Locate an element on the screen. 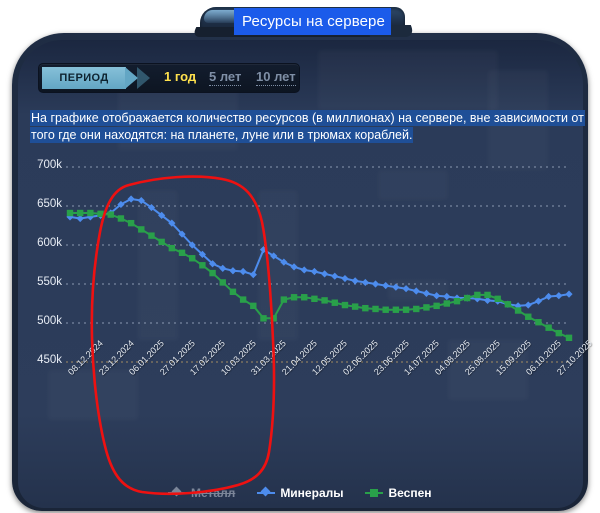 The width and height of the screenshot is (600, 513). period-option-5-years: 5 лет is located at coordinates (225, 77).